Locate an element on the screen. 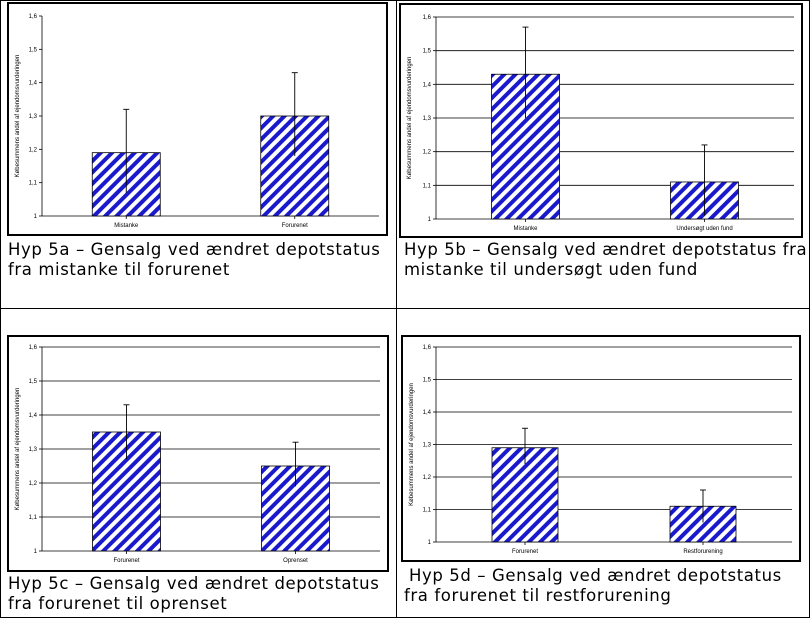 The width and height of the screenshot is (810, 618). caption-5c-line2: fra forurenet til oprenset is located at coordinates (118, 603).